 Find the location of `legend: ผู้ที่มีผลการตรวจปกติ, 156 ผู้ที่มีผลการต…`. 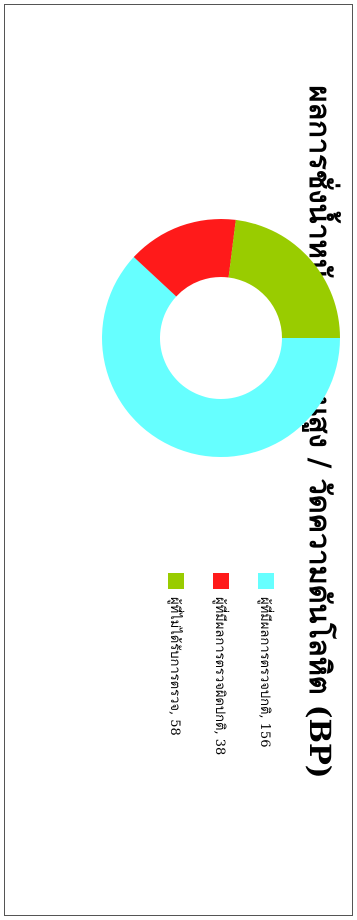

legend: ผู้ที่มีผลการตรวจปกติ, 156 ผู้ที่มีผลการต… is located at coordinates (220, 664).